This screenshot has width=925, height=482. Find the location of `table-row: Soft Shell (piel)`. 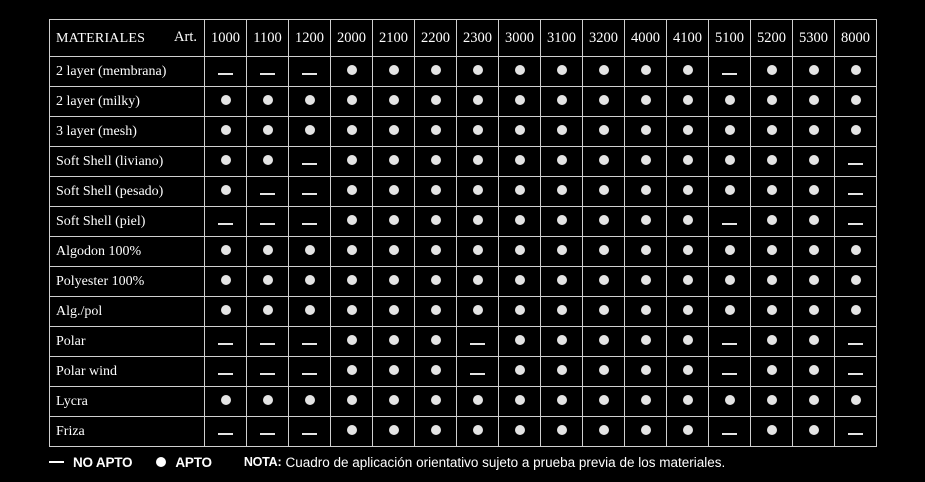

table-row: Soft Shell (piel) is located at coordinates (463, 221).